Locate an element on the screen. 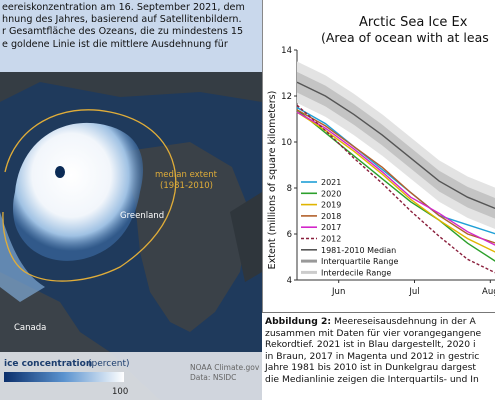 The height and width of the screenshot is (400, 495). y-axis-label: Extent (millions of square kilometers) is located at coordinates (272, 180).